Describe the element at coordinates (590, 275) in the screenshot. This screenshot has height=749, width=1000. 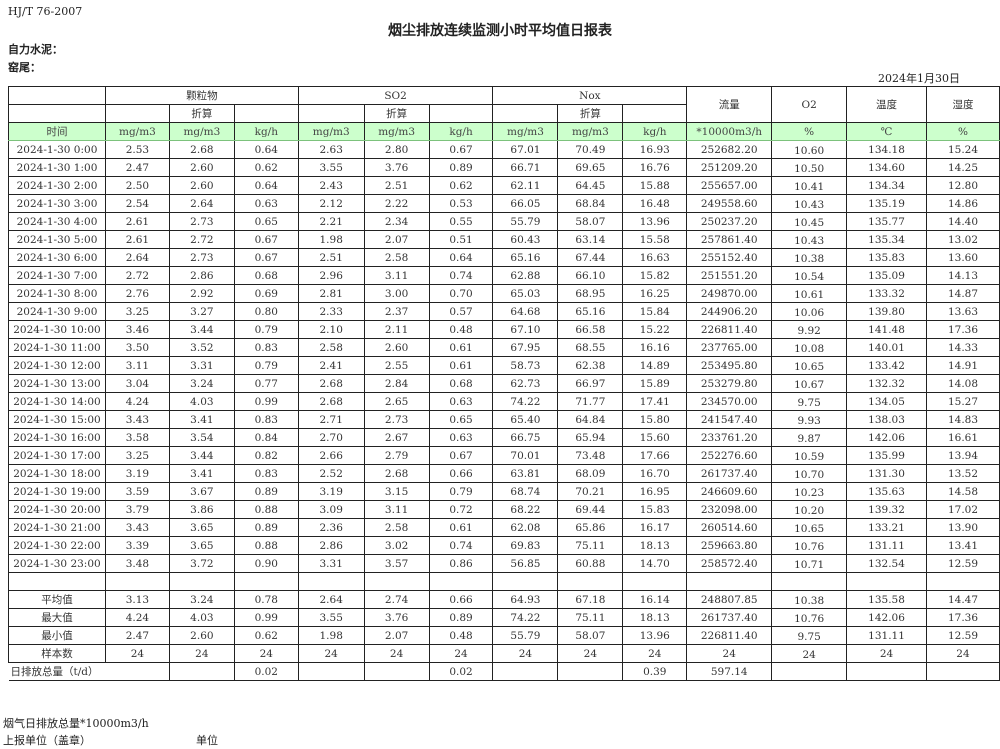
I see `value-cell: 66.10` at that location.